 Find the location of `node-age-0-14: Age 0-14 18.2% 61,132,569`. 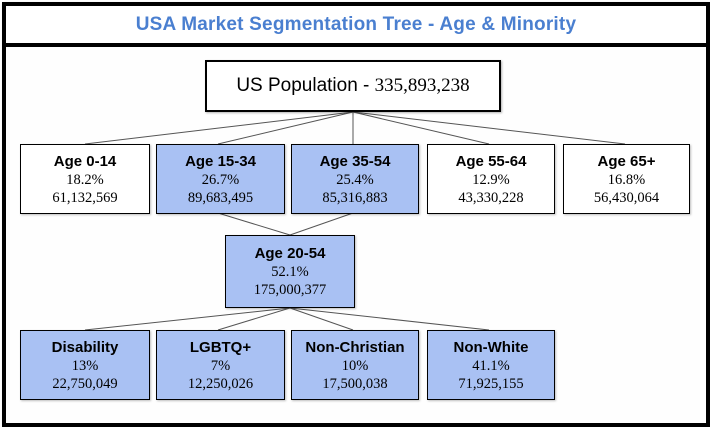

node-age-0-14: Age 0-14 18.2% 61,132,569 is located at coordinates (85, 179).